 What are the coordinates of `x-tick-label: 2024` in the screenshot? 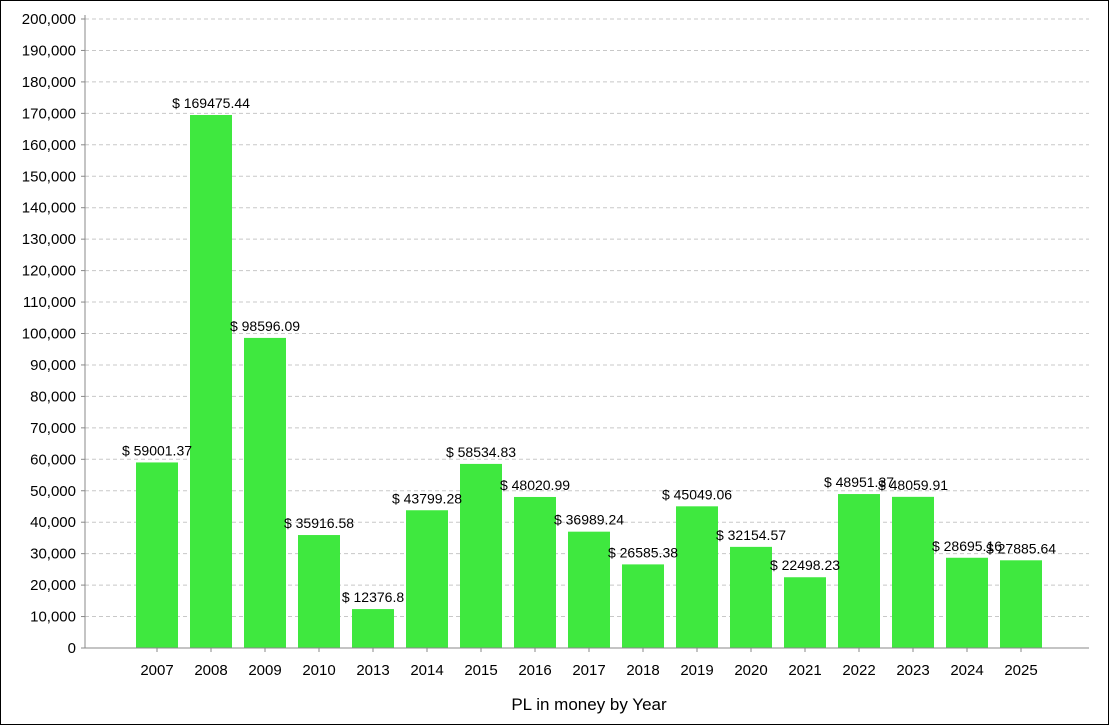 It's located at (966, 670).